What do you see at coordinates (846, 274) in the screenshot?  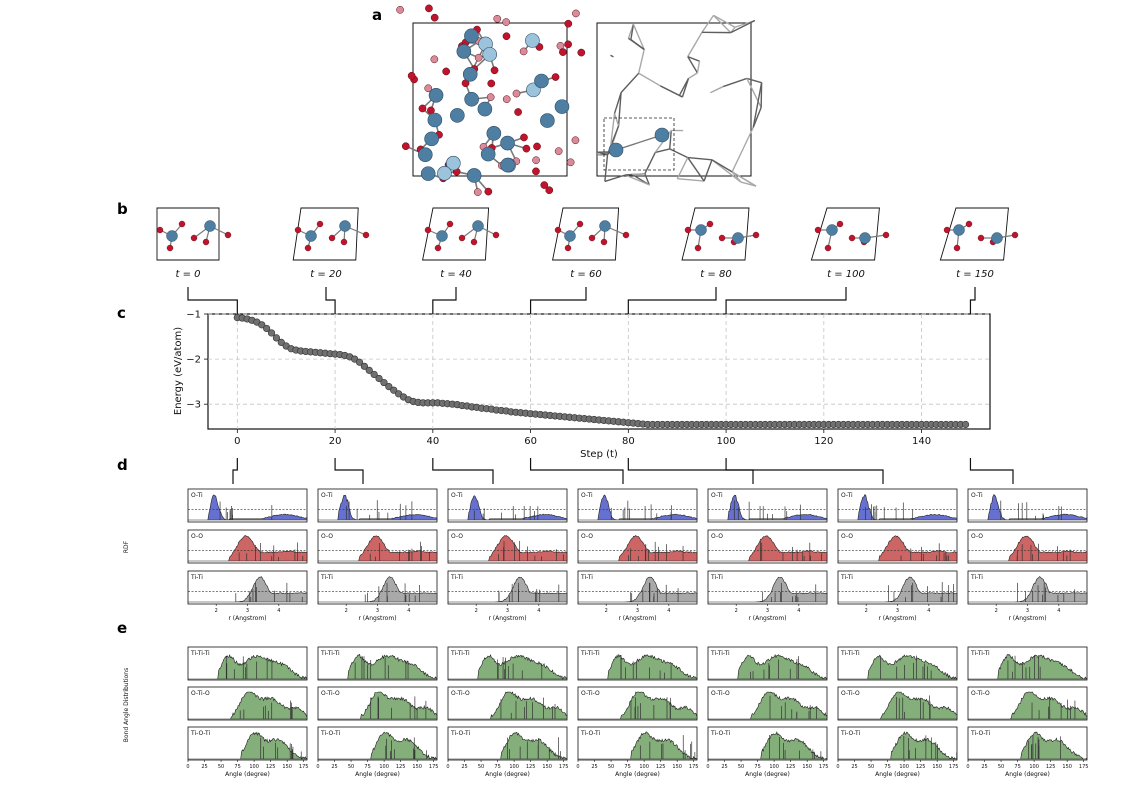 I see `snapshot-time-label: t = 100` at bounding box center [846, 274].